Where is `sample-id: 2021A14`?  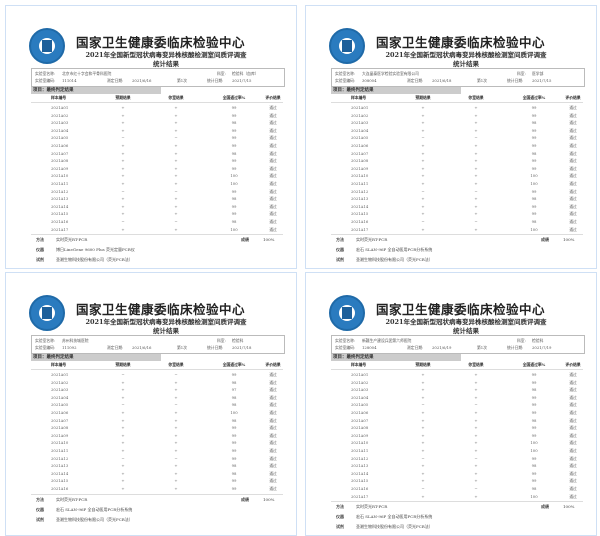 sample-id: 2021A14 is located at coordinates (60, 206).